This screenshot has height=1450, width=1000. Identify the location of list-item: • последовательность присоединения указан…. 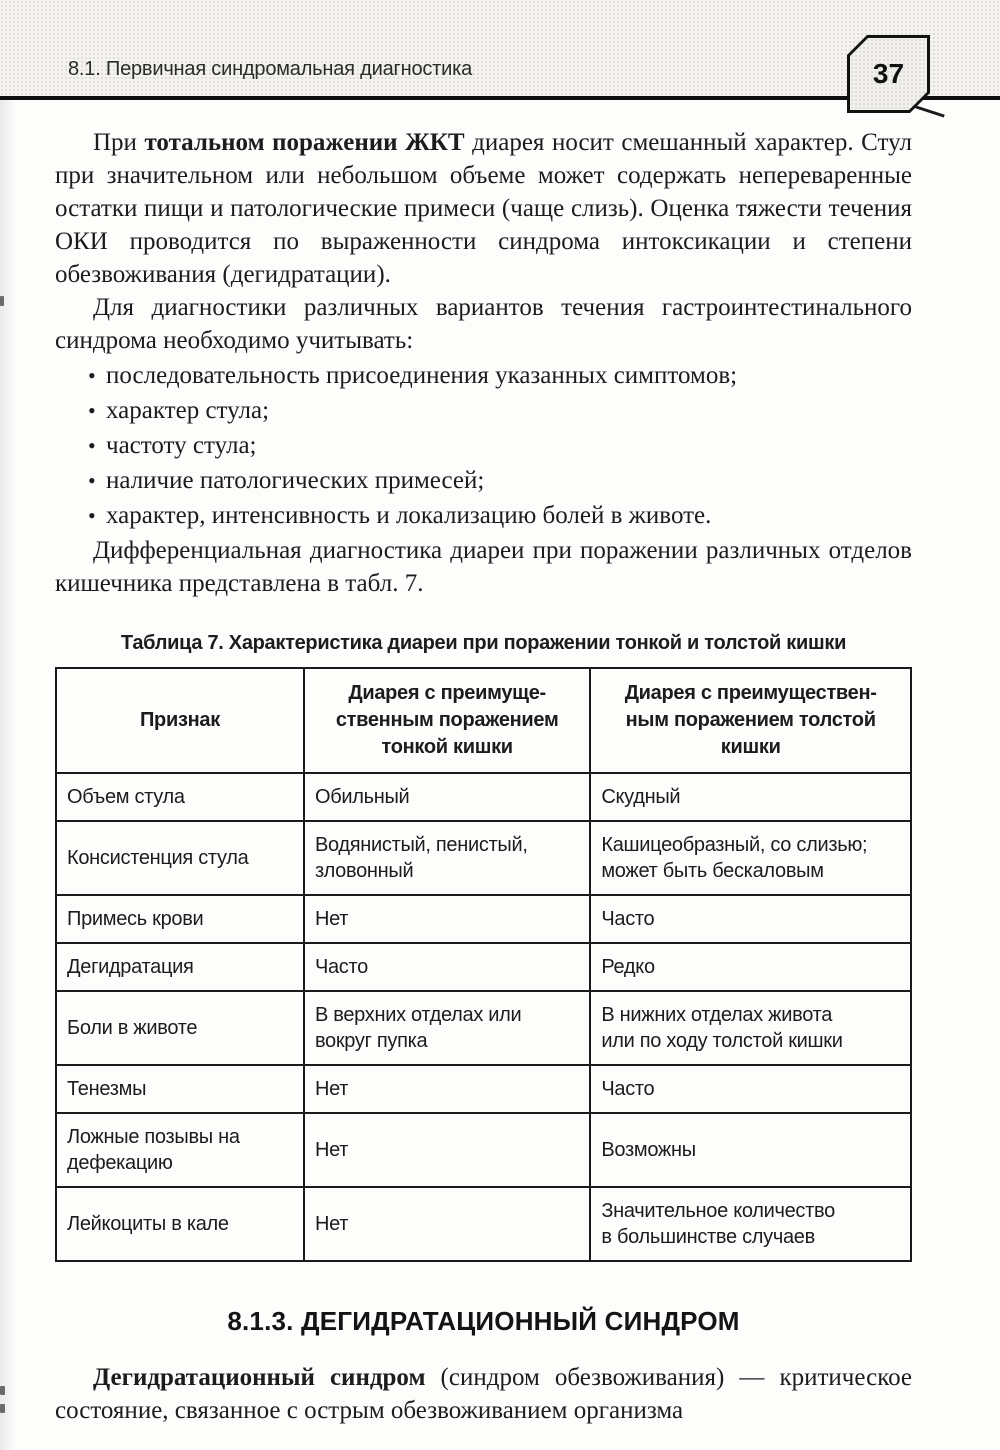
(500, 375).